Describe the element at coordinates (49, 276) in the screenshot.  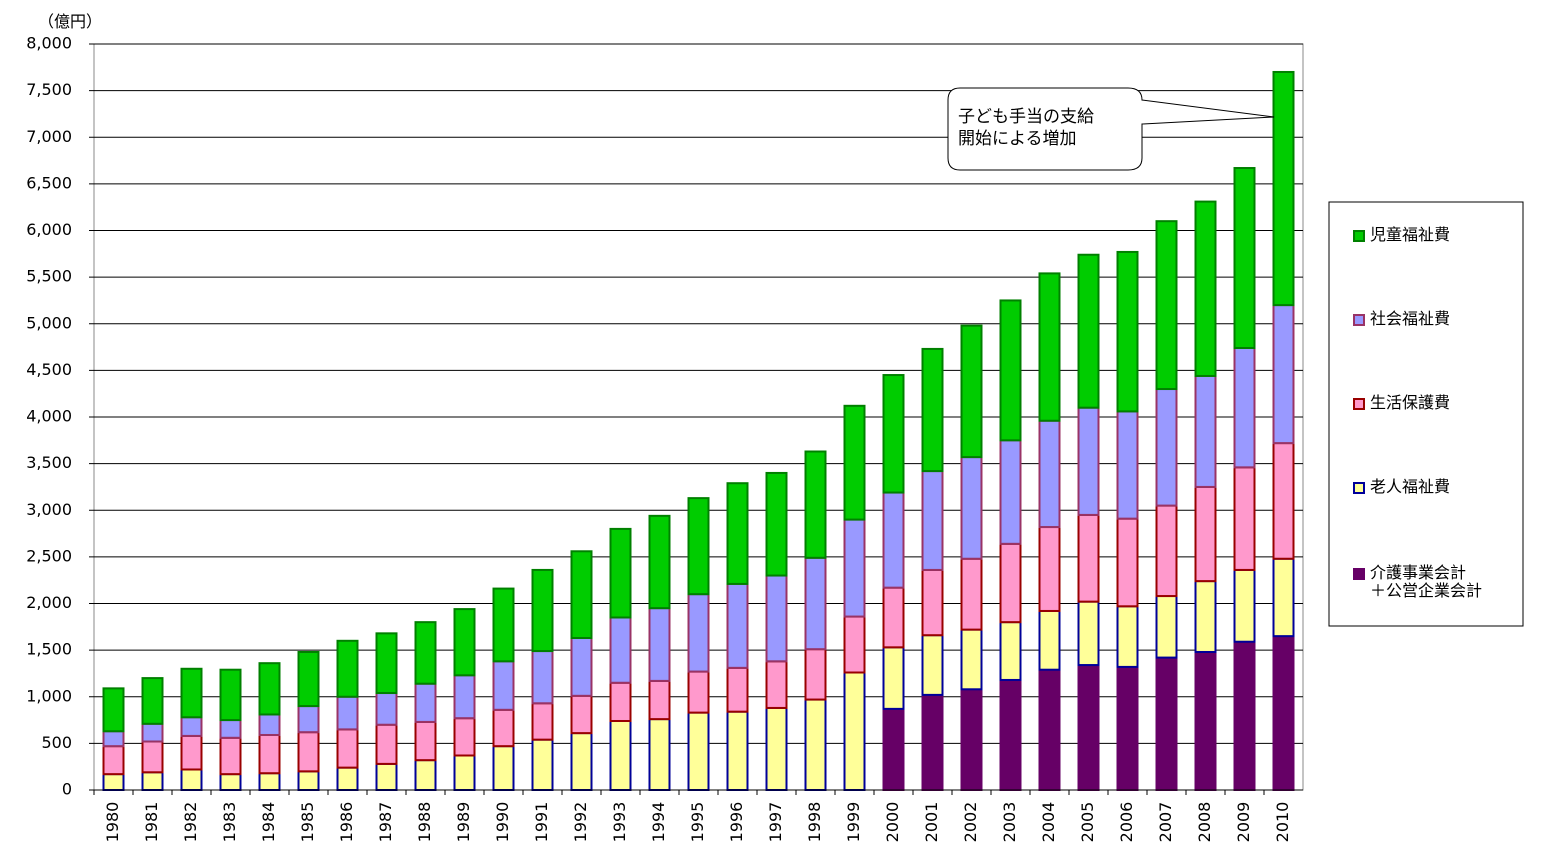
I see `y-tick-label: 5,500` at that location.